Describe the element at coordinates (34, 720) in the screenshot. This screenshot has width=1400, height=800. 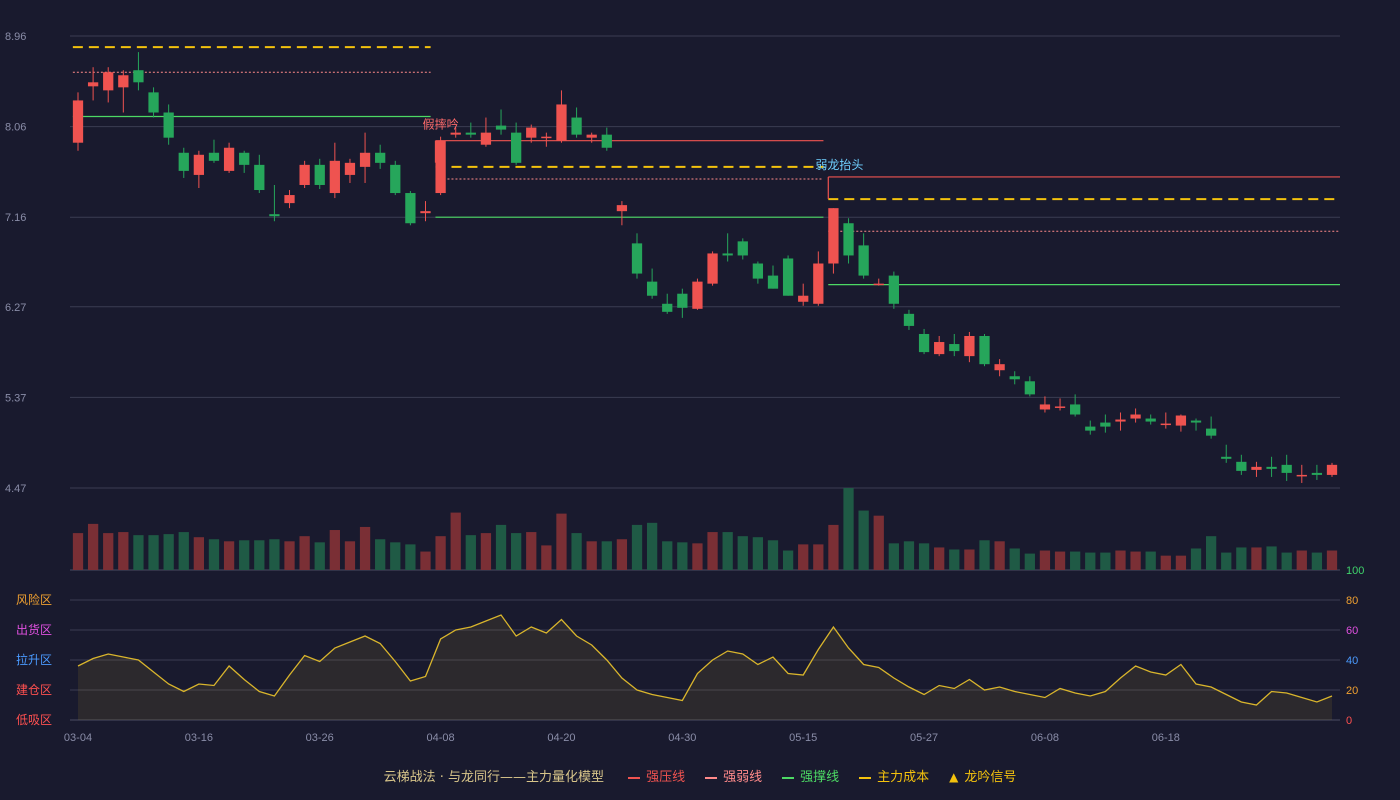
I see `osc-zone-label: 低吸区` at that location.